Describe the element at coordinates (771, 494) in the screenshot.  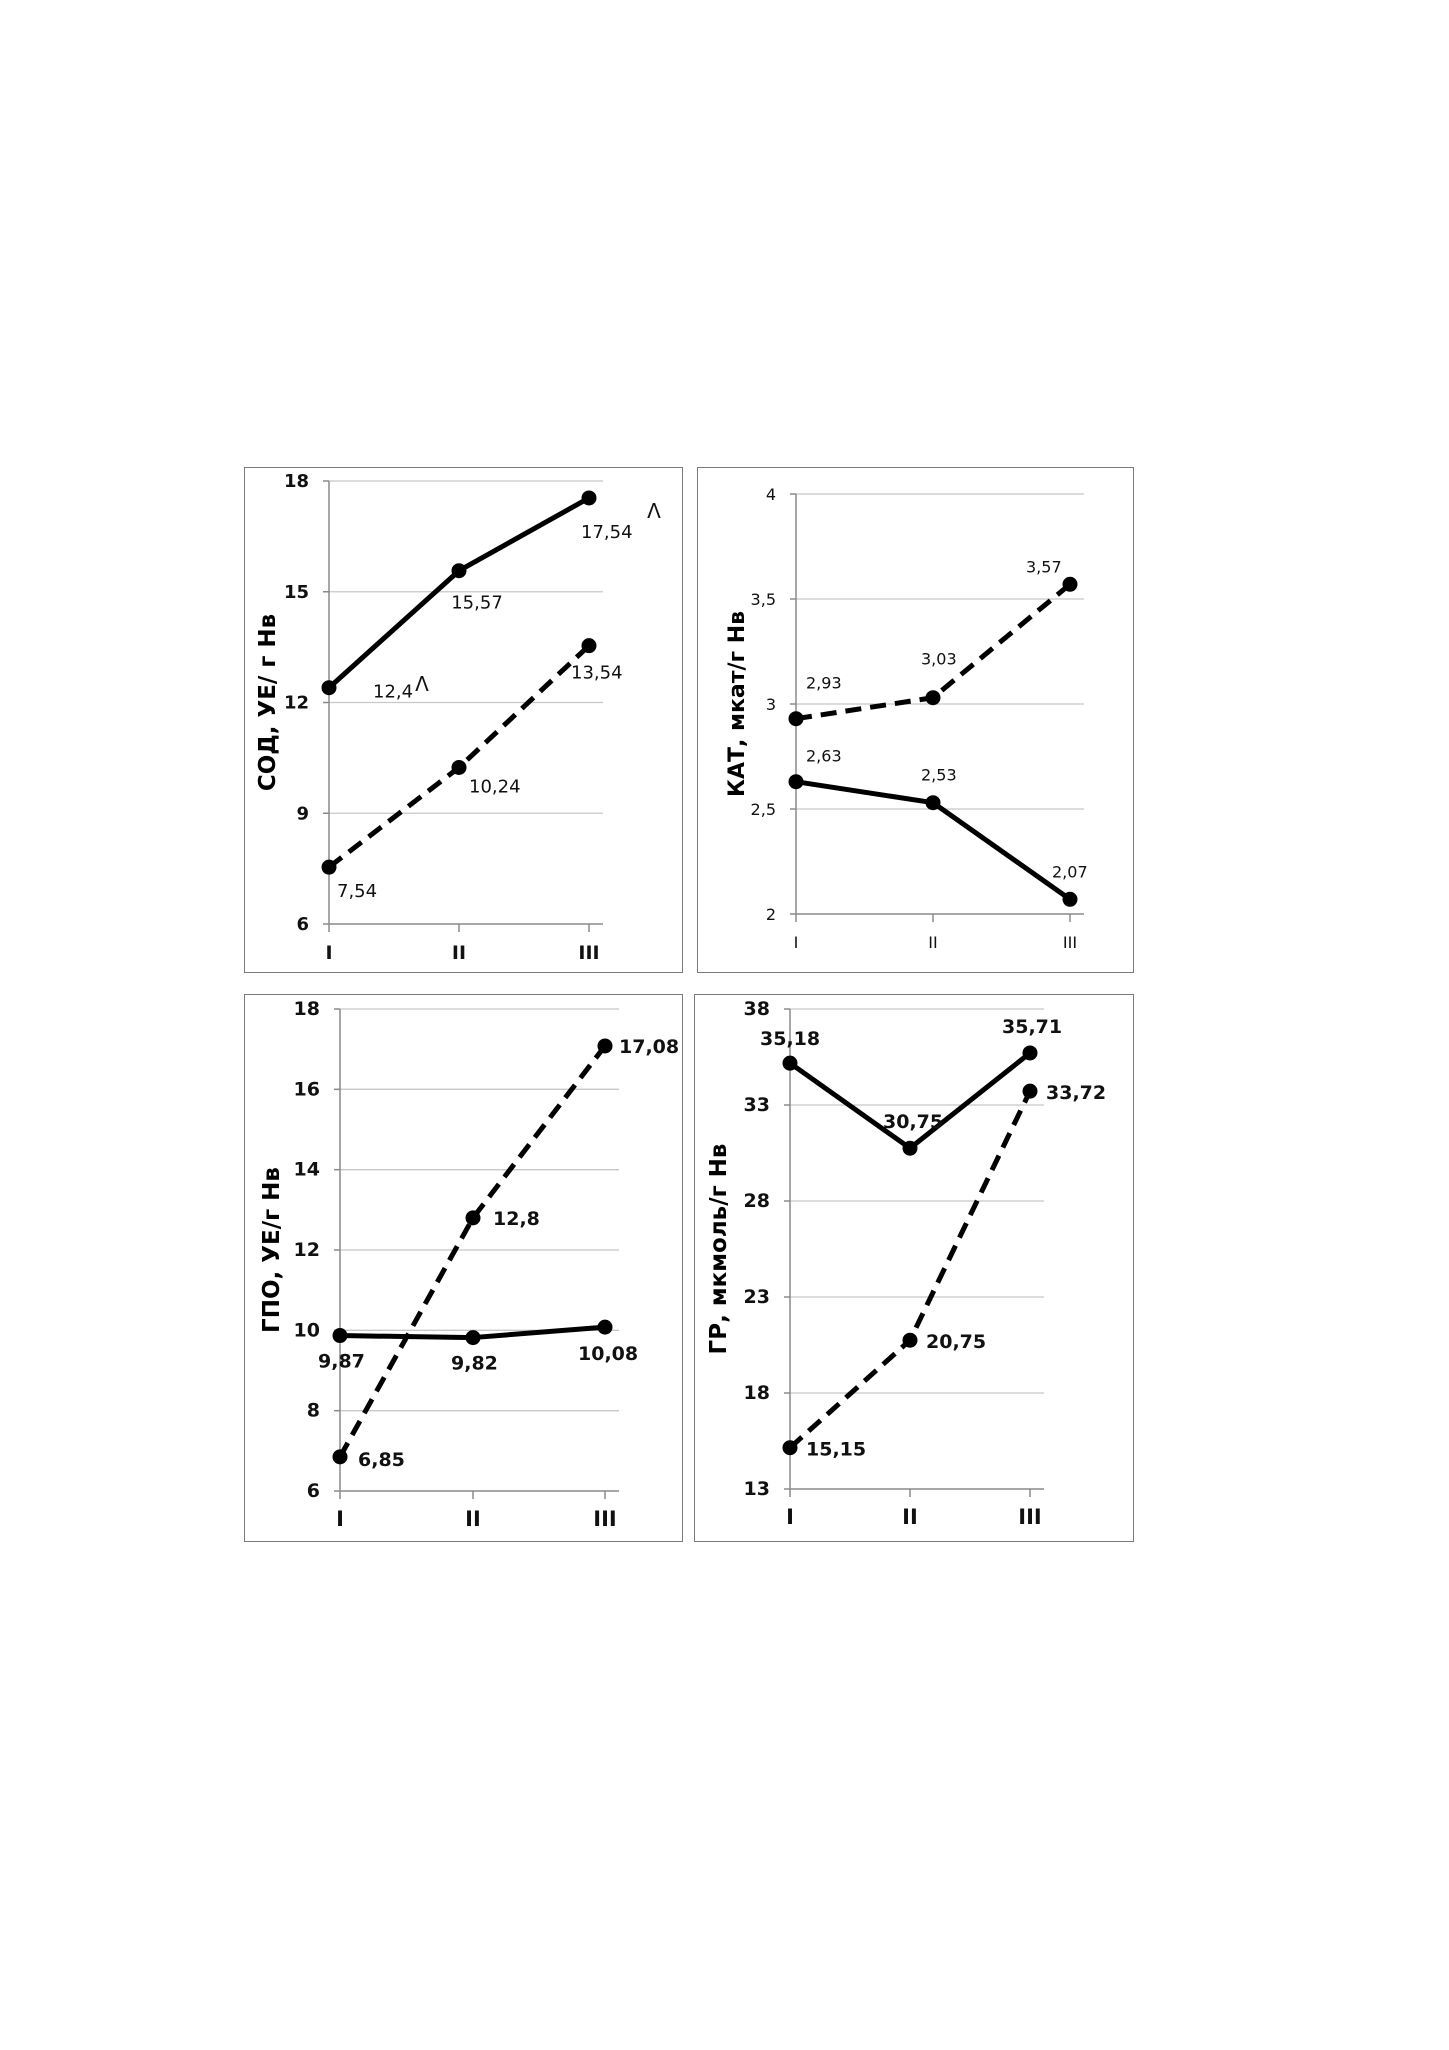
I see `y-tick-label: 4` at that location.